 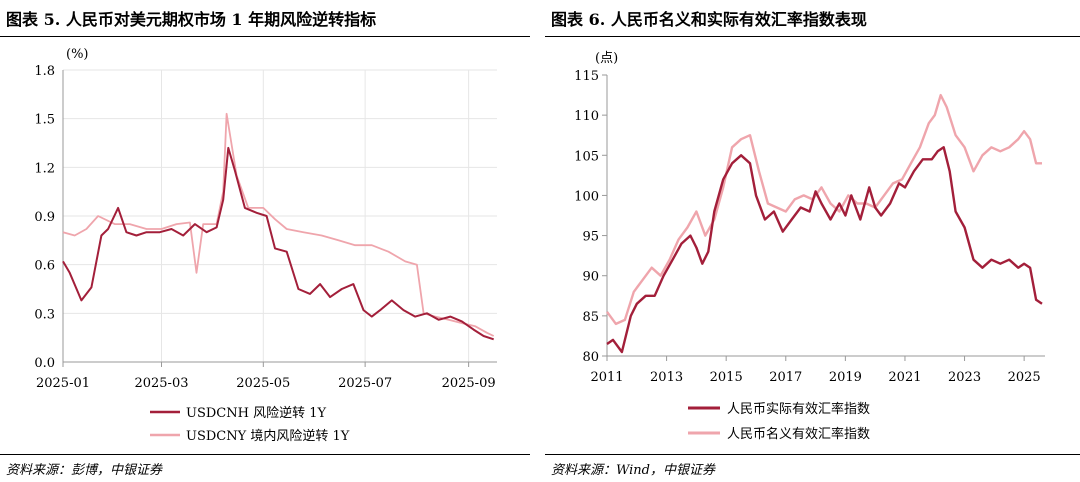 I want to click on legend-label-usdcnh: USDCNH 风险逆转 1Y, so click(x=256, y=413).